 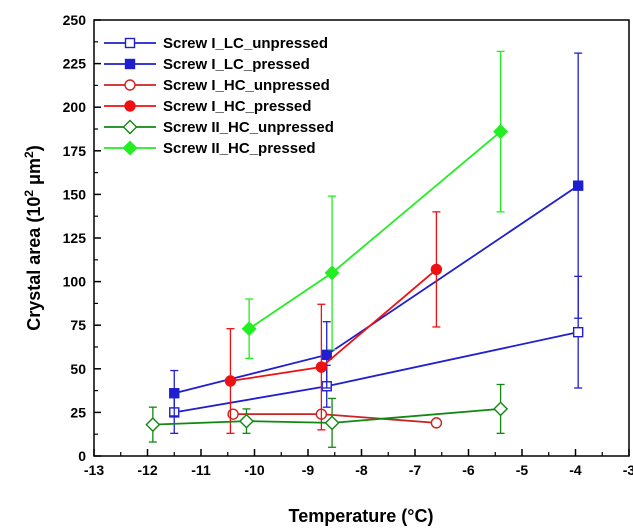 I want to click on legend-item-1: Screw I_LC_unpressed, so click(x=216, y=43).